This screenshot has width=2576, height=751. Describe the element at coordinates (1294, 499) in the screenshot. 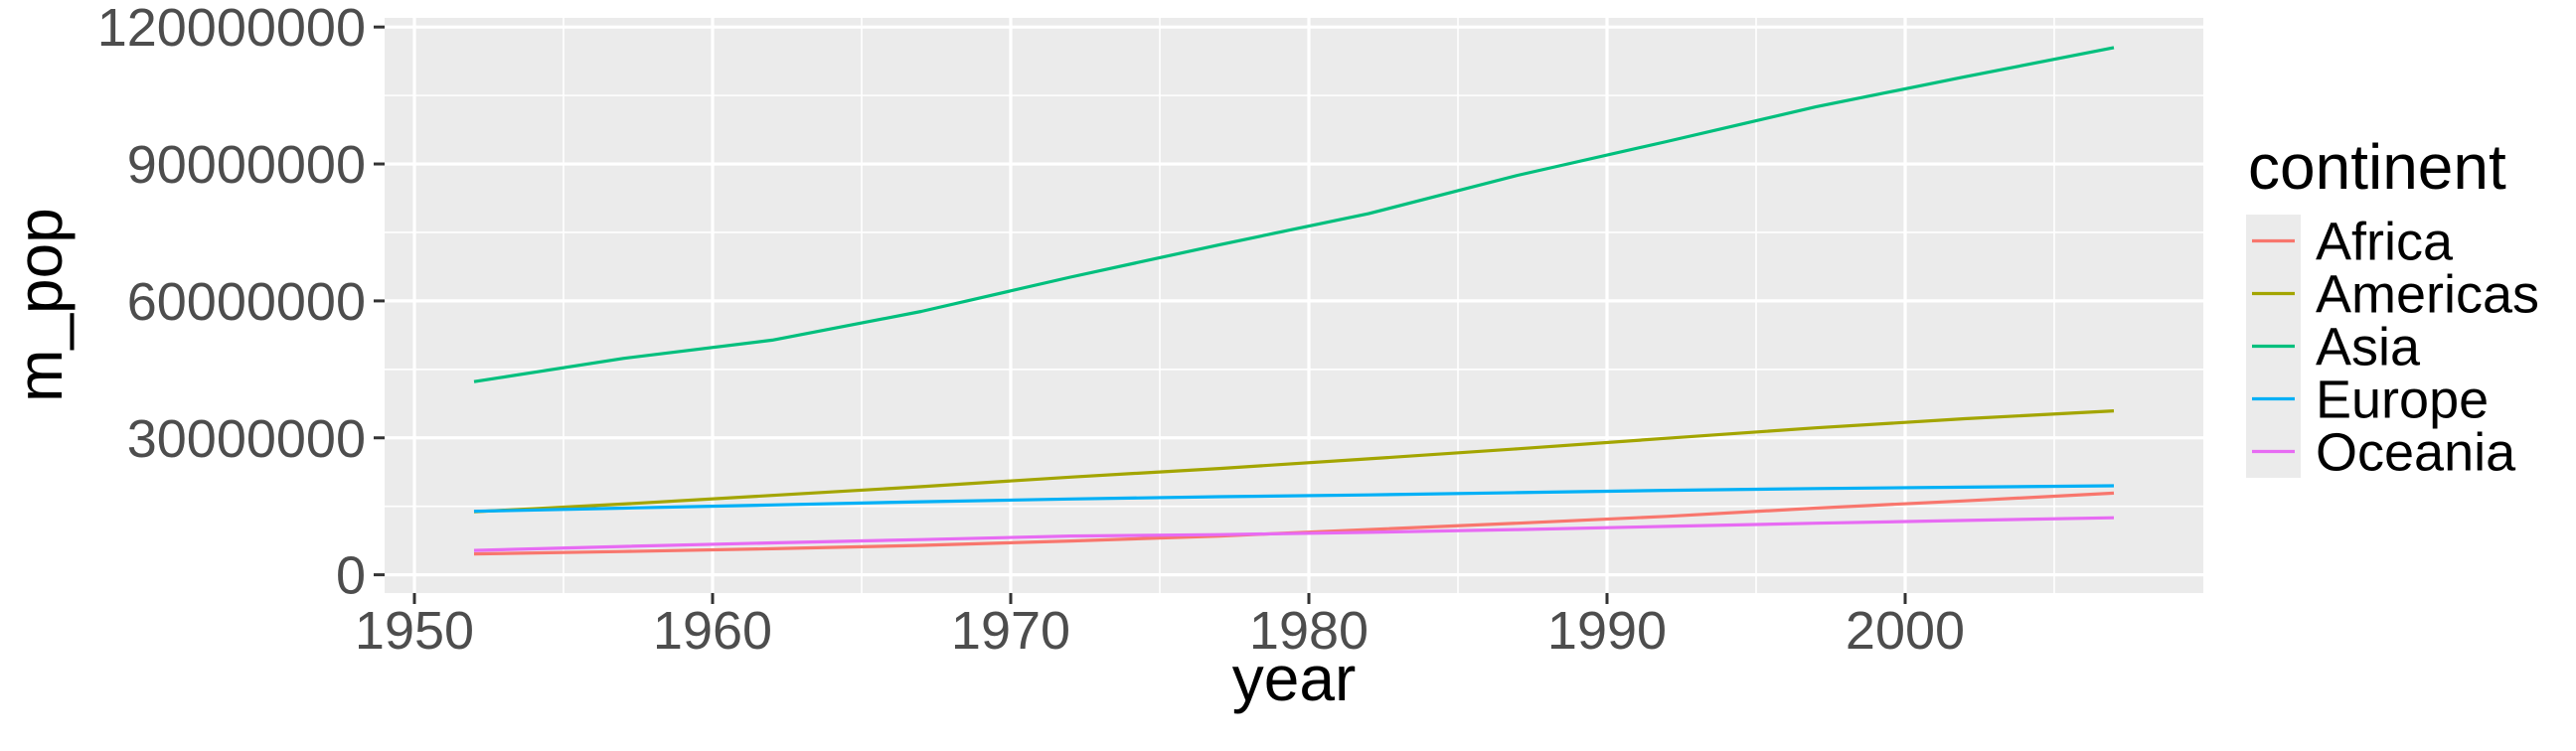

I see `series-line-europe` at that location.